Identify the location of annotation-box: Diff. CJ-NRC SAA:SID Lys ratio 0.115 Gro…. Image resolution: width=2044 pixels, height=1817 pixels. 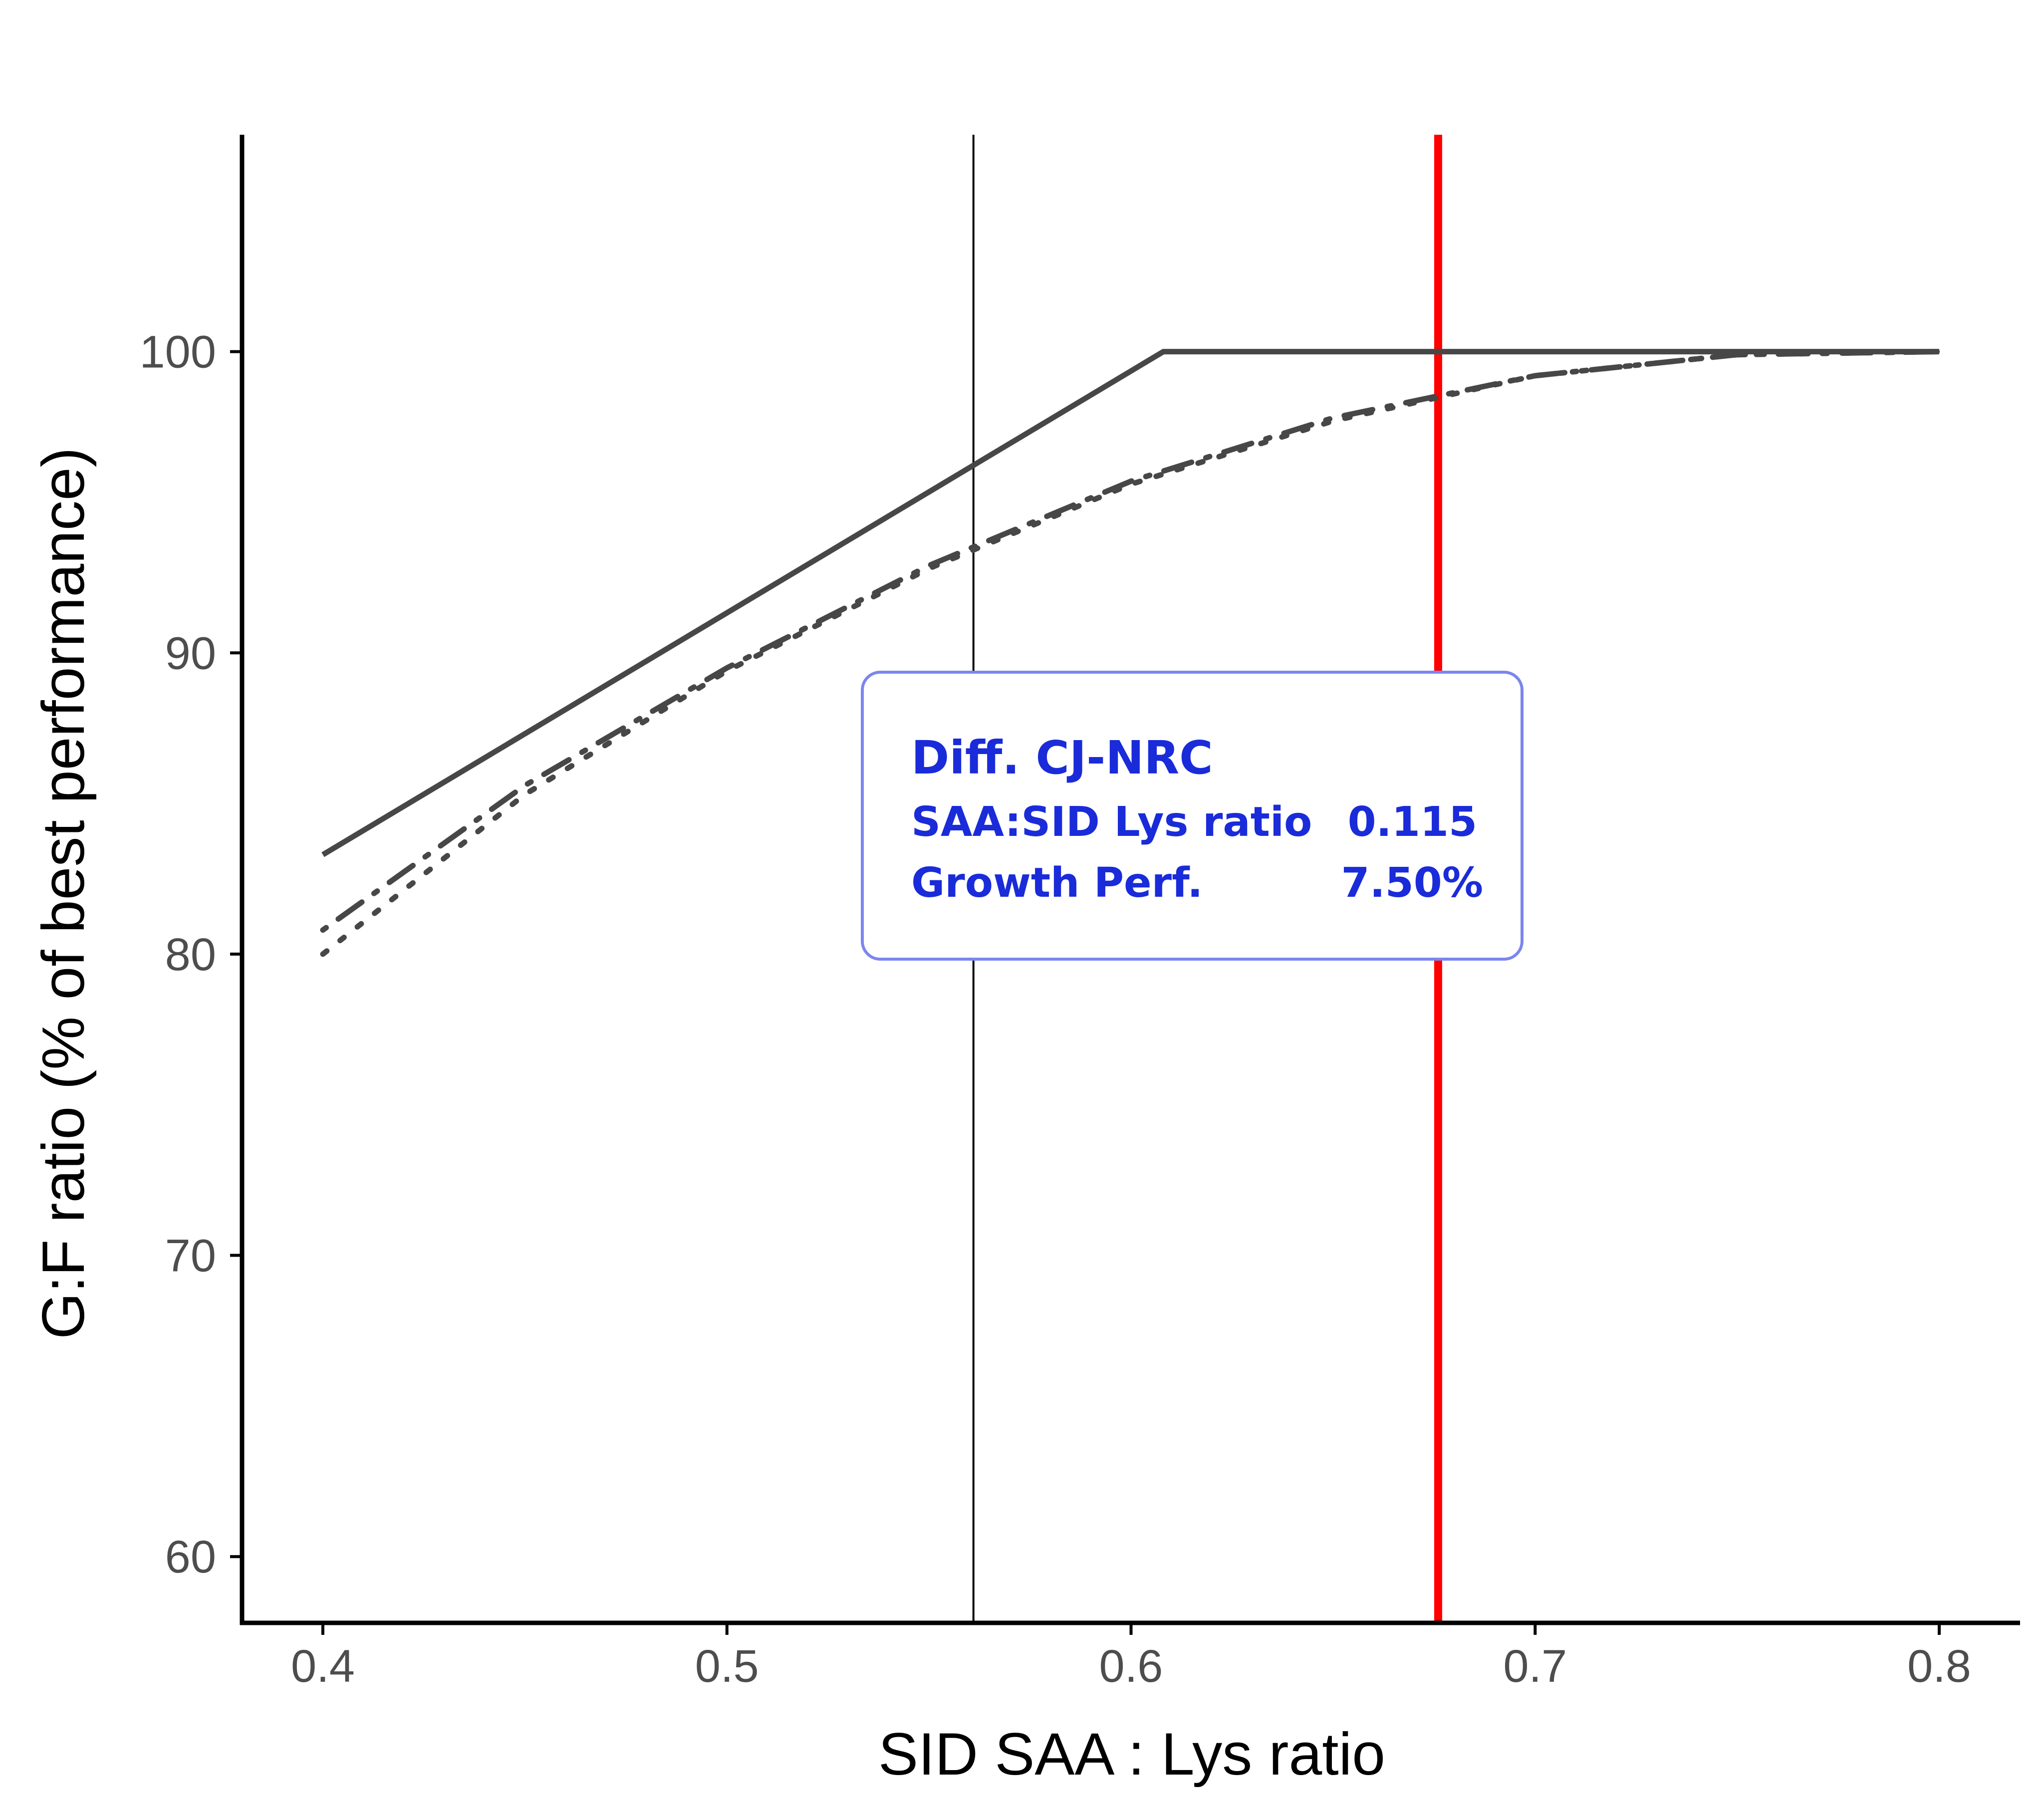
(1192, 816).